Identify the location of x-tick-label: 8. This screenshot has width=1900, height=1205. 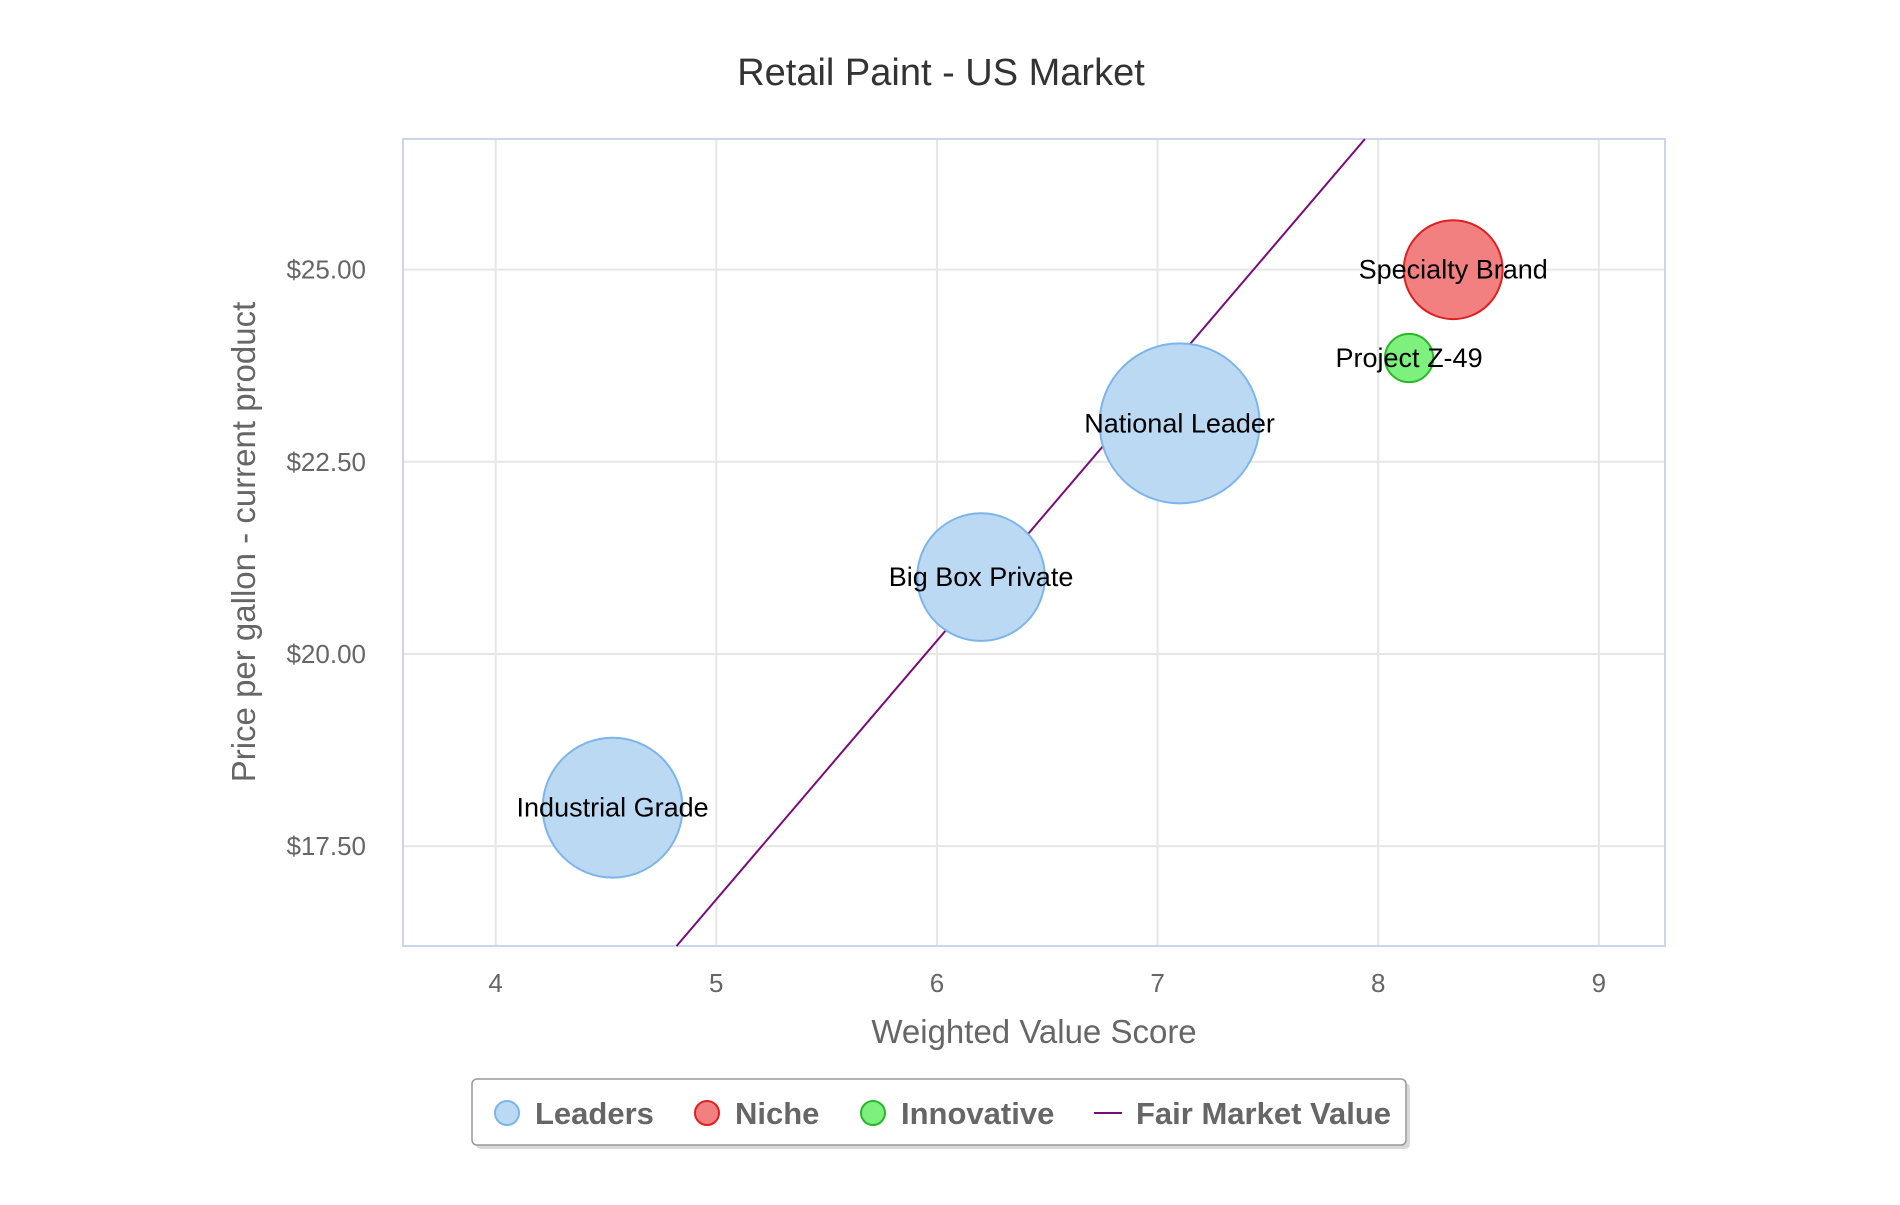
(1378, 983).